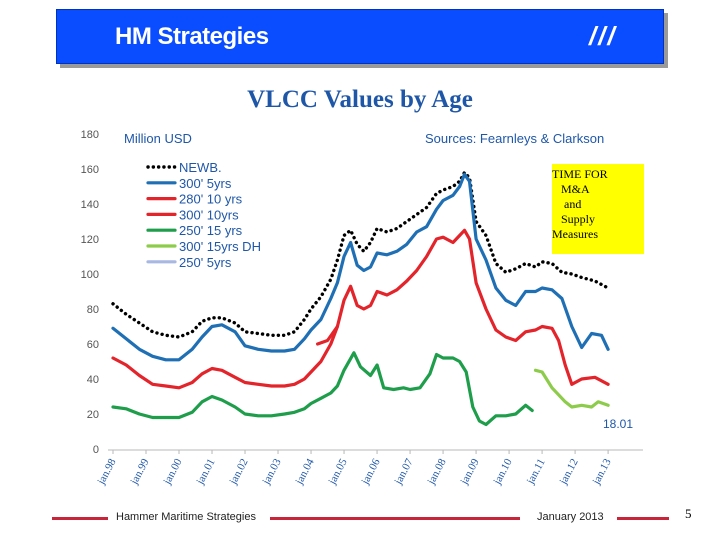 This screenshot has width=720, height=540. I want to click on y-tick-label: 120, so click(90, 240).